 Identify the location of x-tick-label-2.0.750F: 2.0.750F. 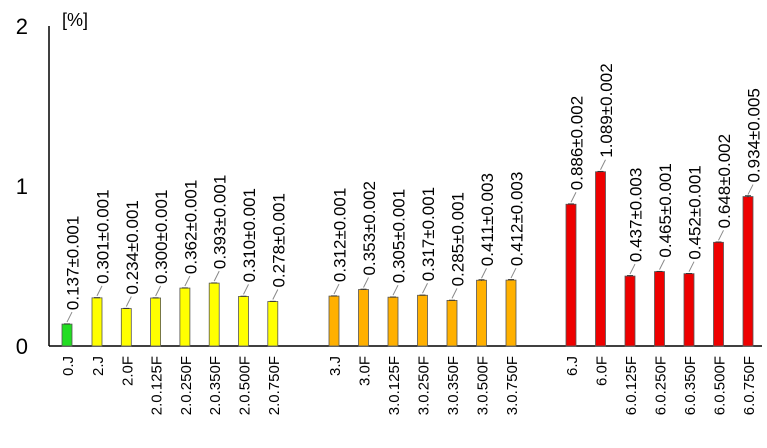
(274, 385).